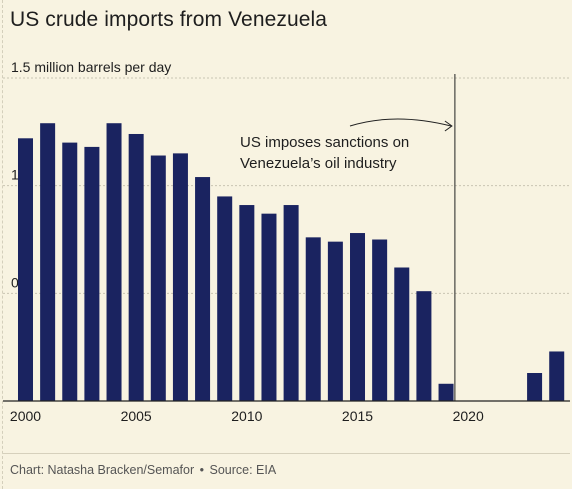 The width and height of the screenshot is (572, 489). What do you see at coordinates (92, 273) in the screenshot?
I see `bar-2003` at bounding box center [92, 273].